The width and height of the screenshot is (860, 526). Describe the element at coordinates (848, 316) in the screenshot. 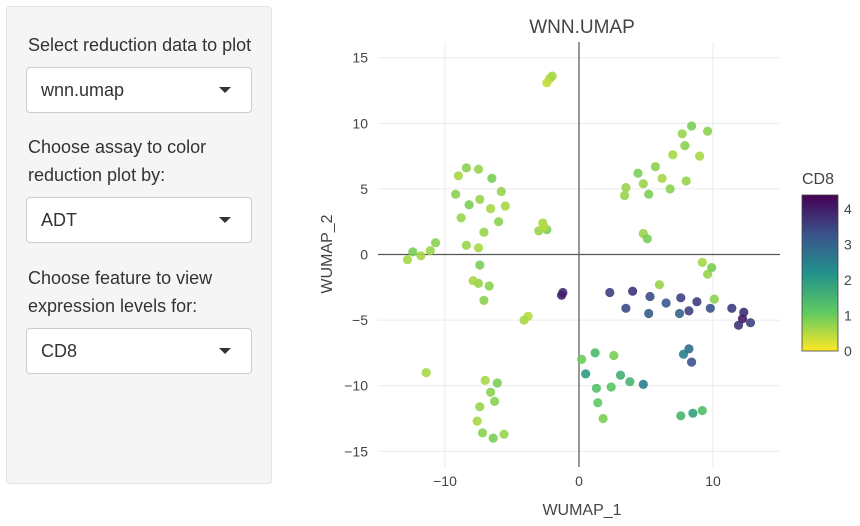

I see `colorbar-tick-label: 1` at that location.